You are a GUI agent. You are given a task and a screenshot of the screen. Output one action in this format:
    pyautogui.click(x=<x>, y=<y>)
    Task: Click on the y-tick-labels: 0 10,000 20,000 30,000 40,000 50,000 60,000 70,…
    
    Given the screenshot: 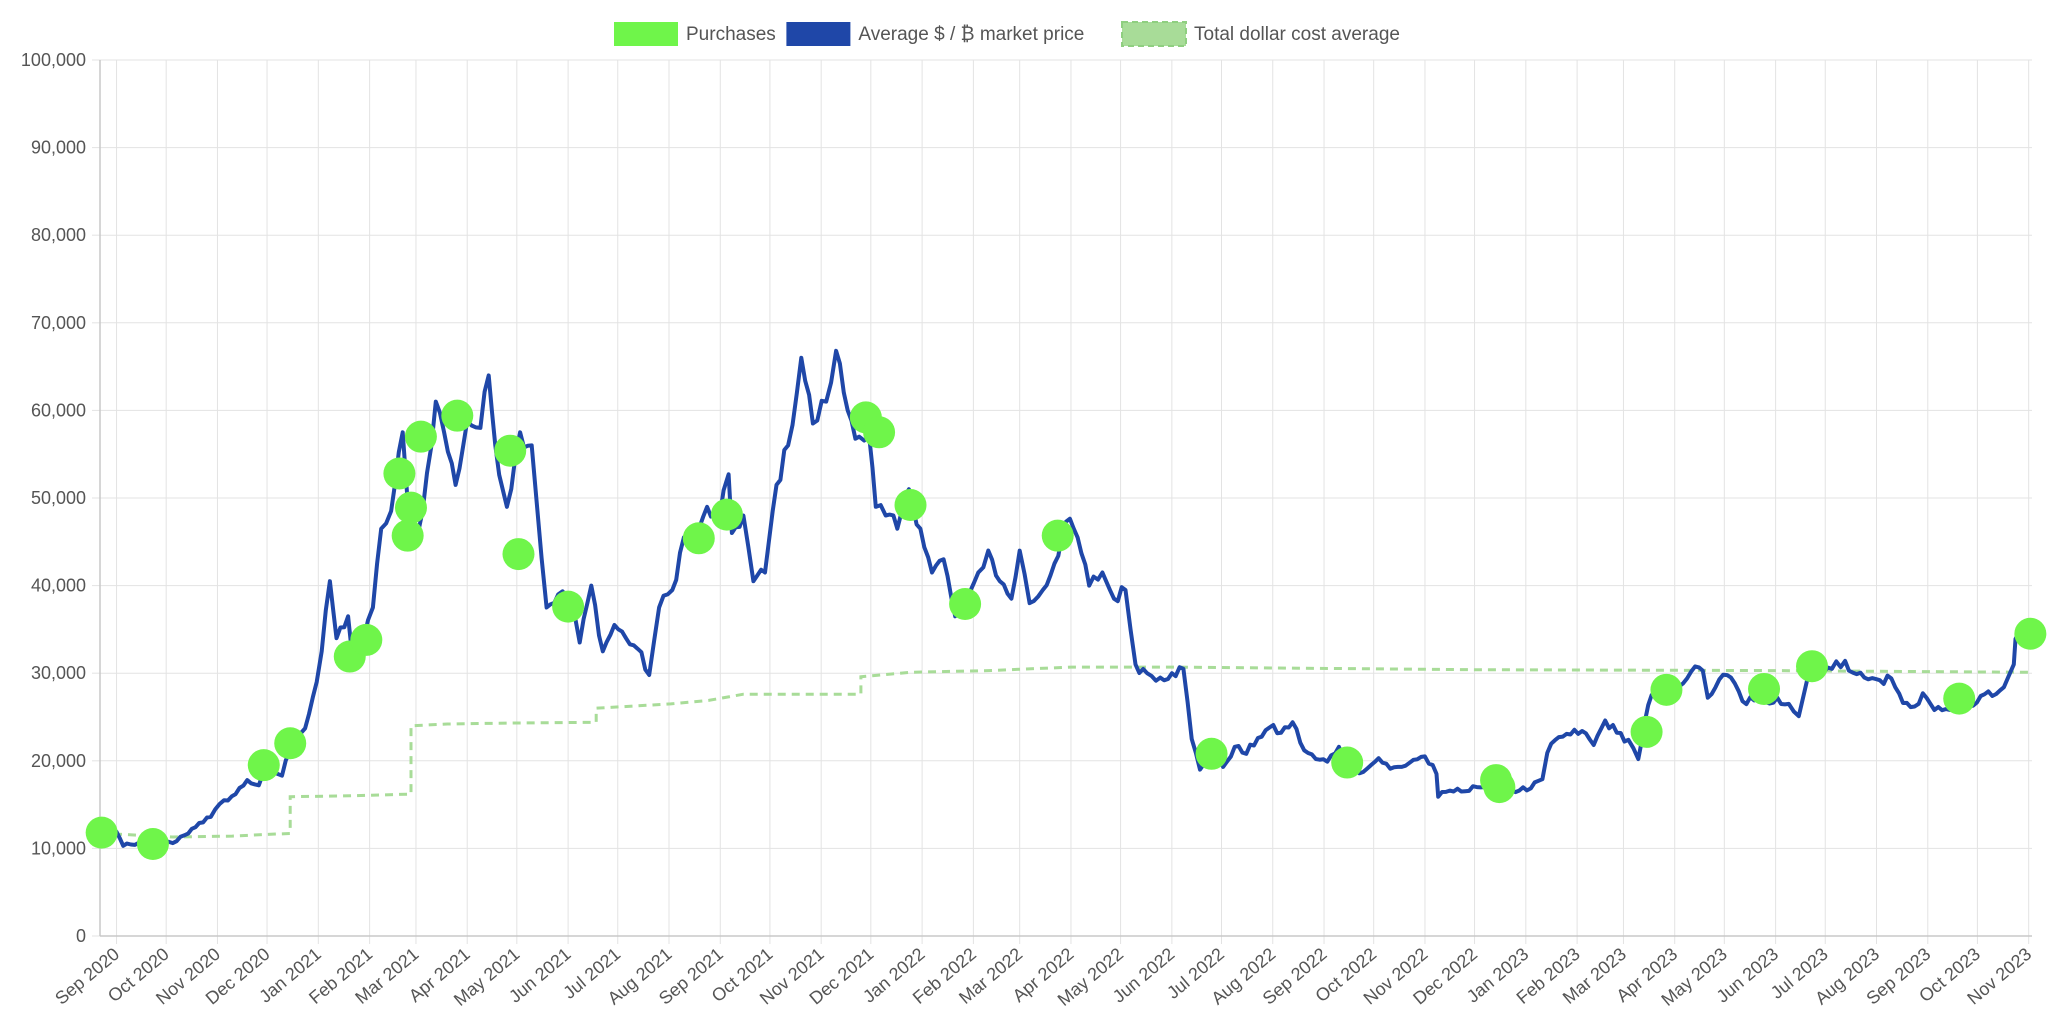 What is the action you would take?
    pyautogui.click(x=53, y=498)
    